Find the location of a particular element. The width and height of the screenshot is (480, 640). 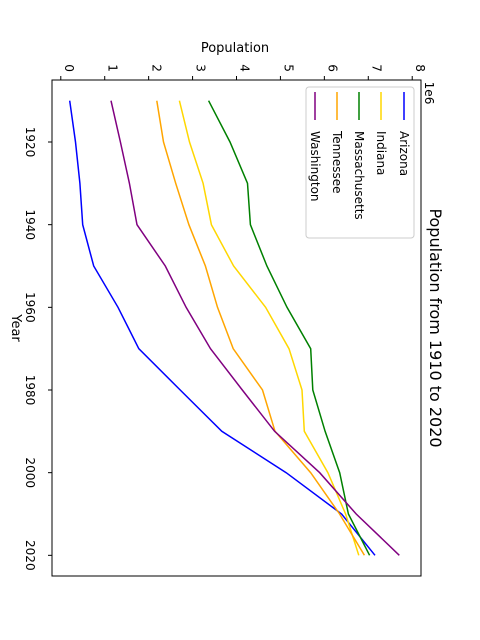

y-axis-title: Population is located at coordinates (235, 48).